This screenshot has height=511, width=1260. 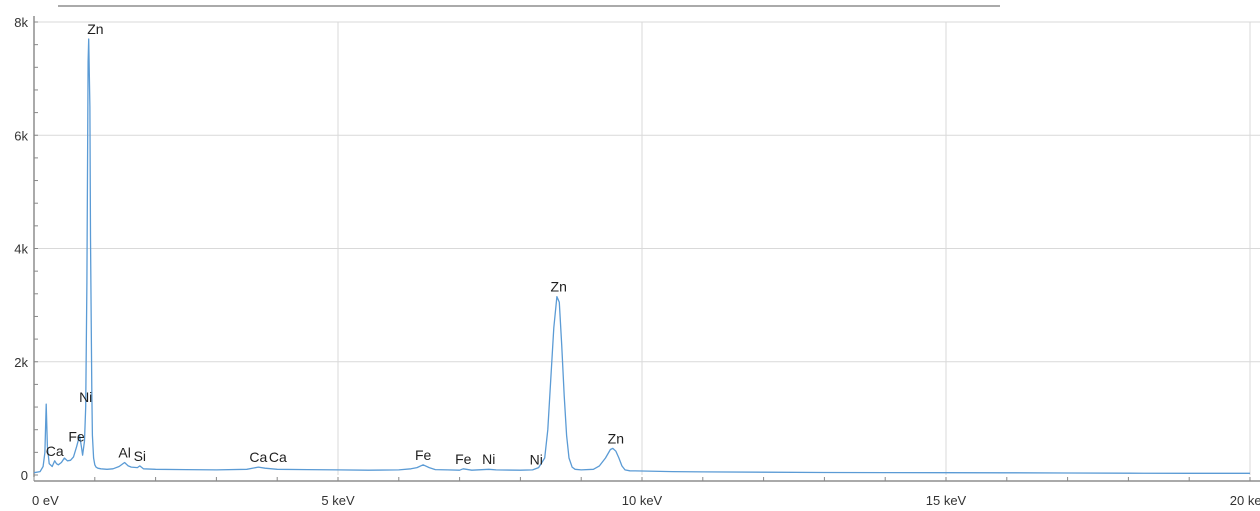 What do you see at coordinates (21, 362) in the screenshot?
I see `y-tick-label: 2k` at bounding box center [21, 362].